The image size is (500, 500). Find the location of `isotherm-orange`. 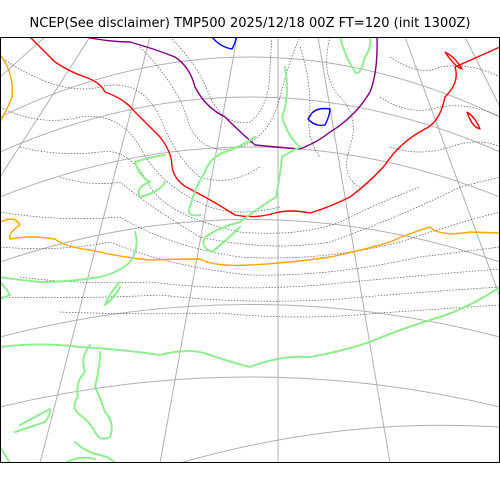

isotherm-orange is located at coordinates (250, 242).